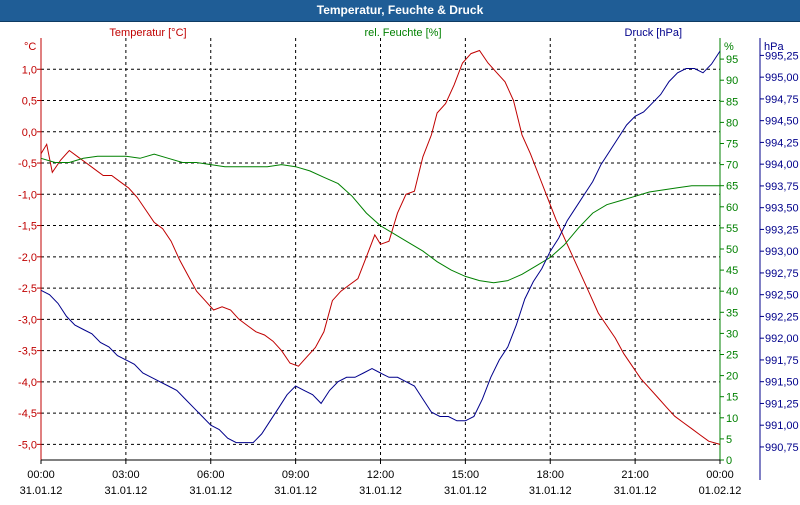 The image size is (800, 505). Describe the element at coordinates (782, 209) in the screenshot. I see `pressure-tick-label: 993,50` at that location.